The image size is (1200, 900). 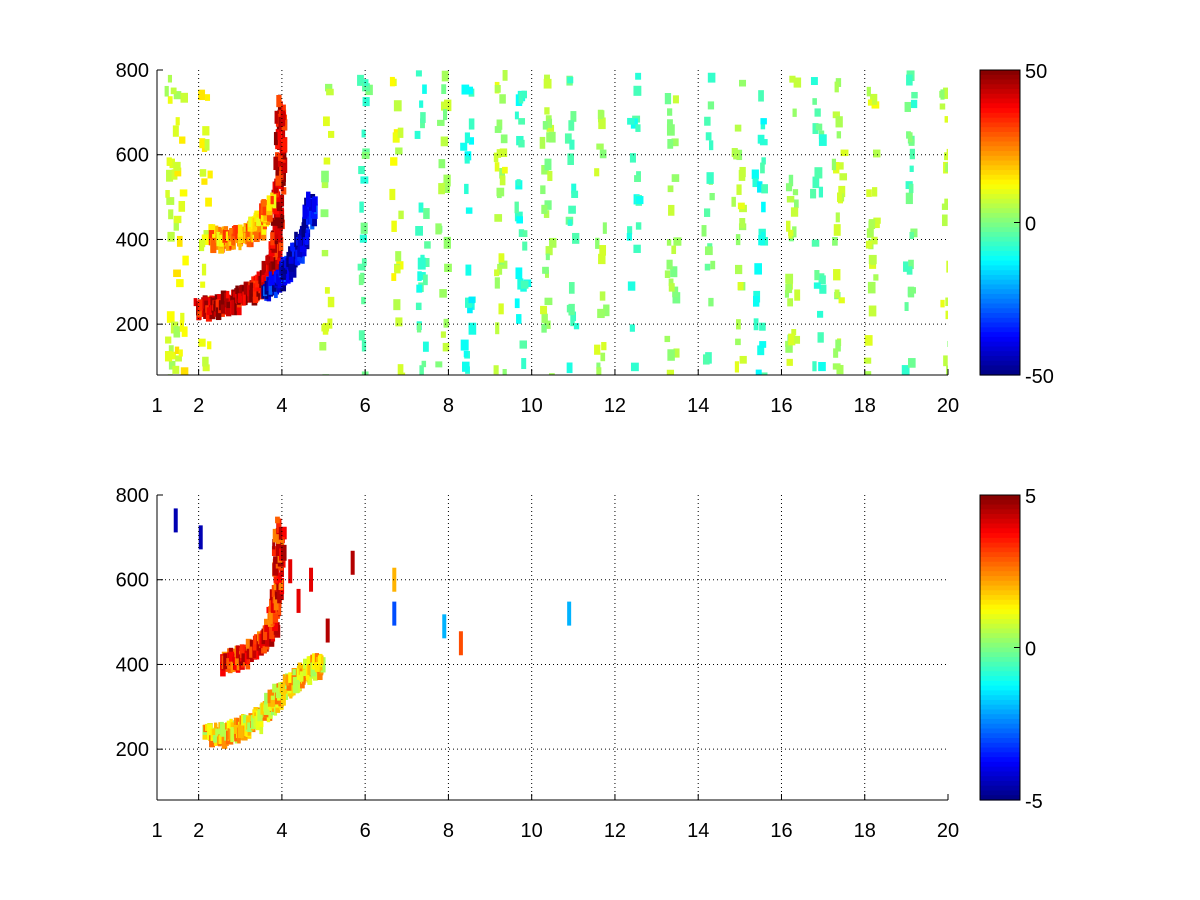 What do you see at coordinates (532, 831) in the screenshot?
I see `x-tick-label: 10` at bounding box center [532, 831].